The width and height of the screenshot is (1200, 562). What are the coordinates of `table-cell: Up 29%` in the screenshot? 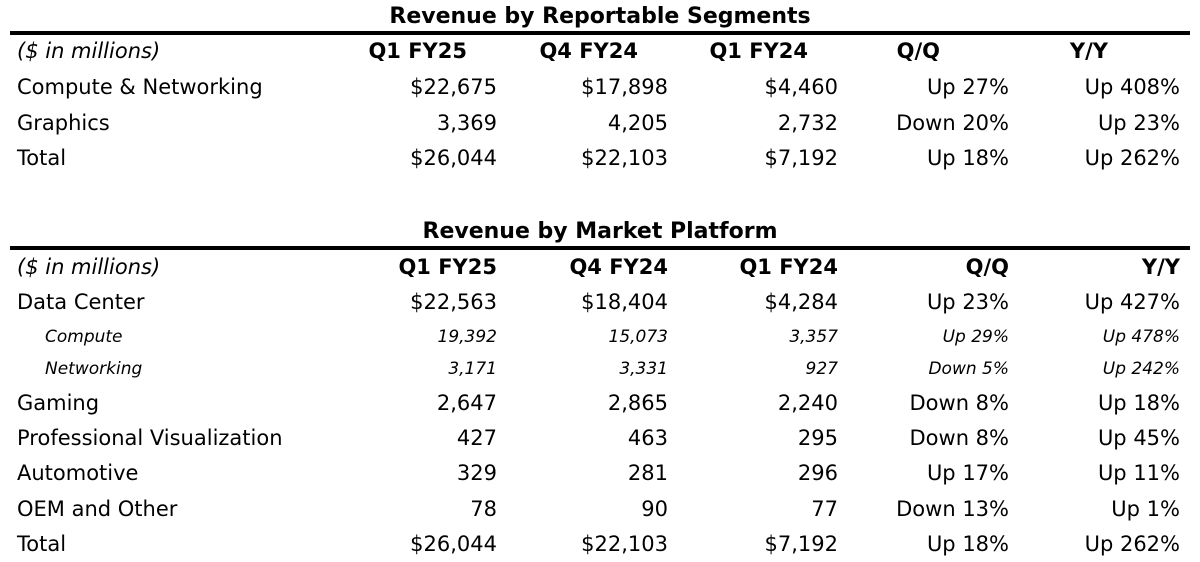 It's located at (975, 337).